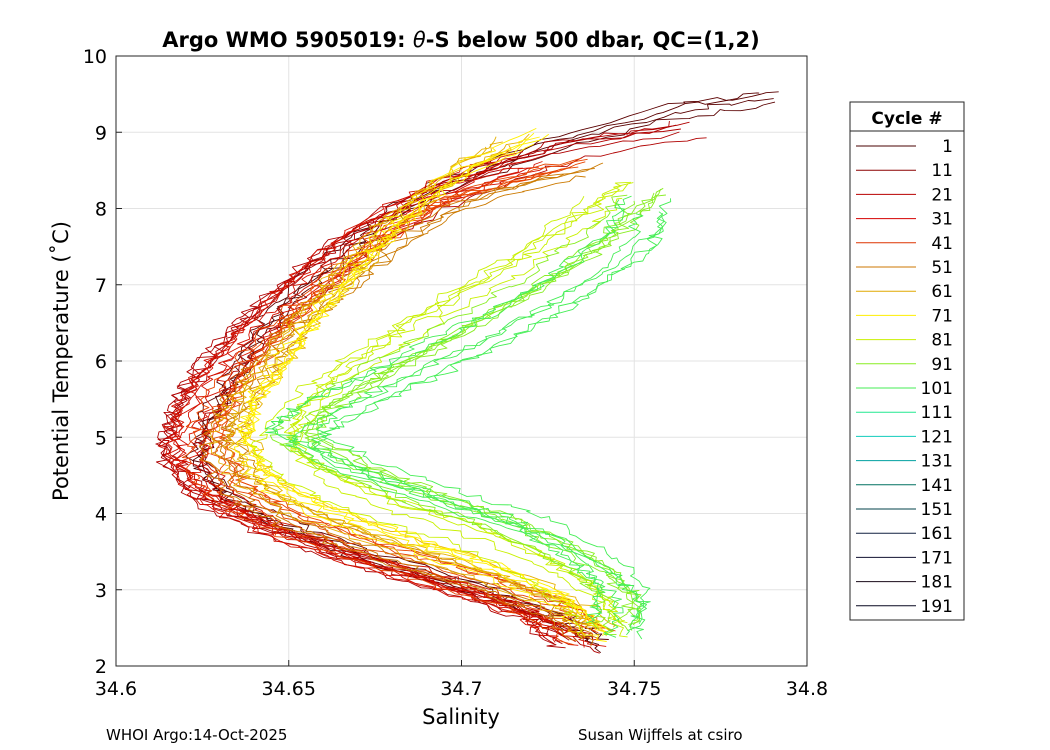  Describe the element at coordinates (947, 147) in the screenshot. I see `legend-entry-label: 1` at that location.